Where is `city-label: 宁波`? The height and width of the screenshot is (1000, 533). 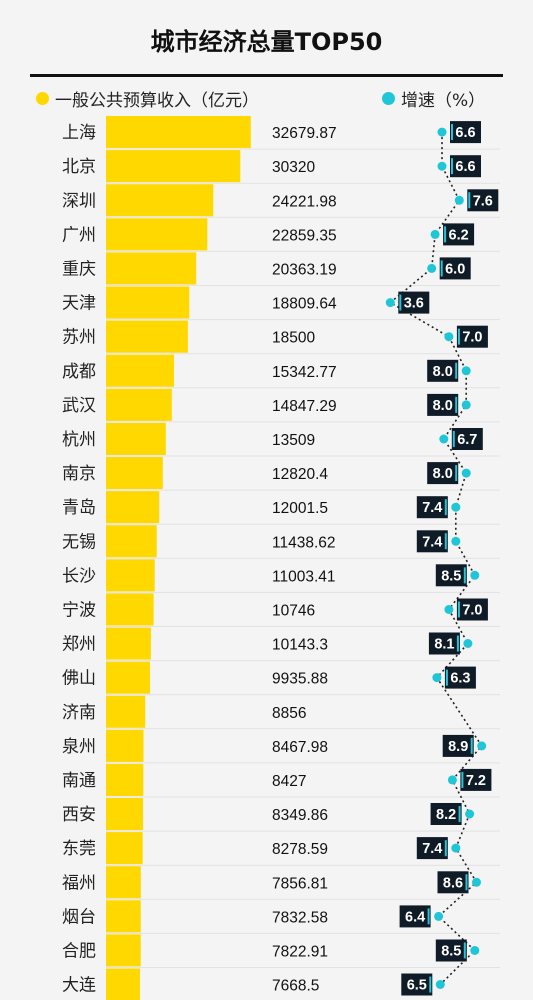
city-label: 宁波 is located at coordinates (79, 610).